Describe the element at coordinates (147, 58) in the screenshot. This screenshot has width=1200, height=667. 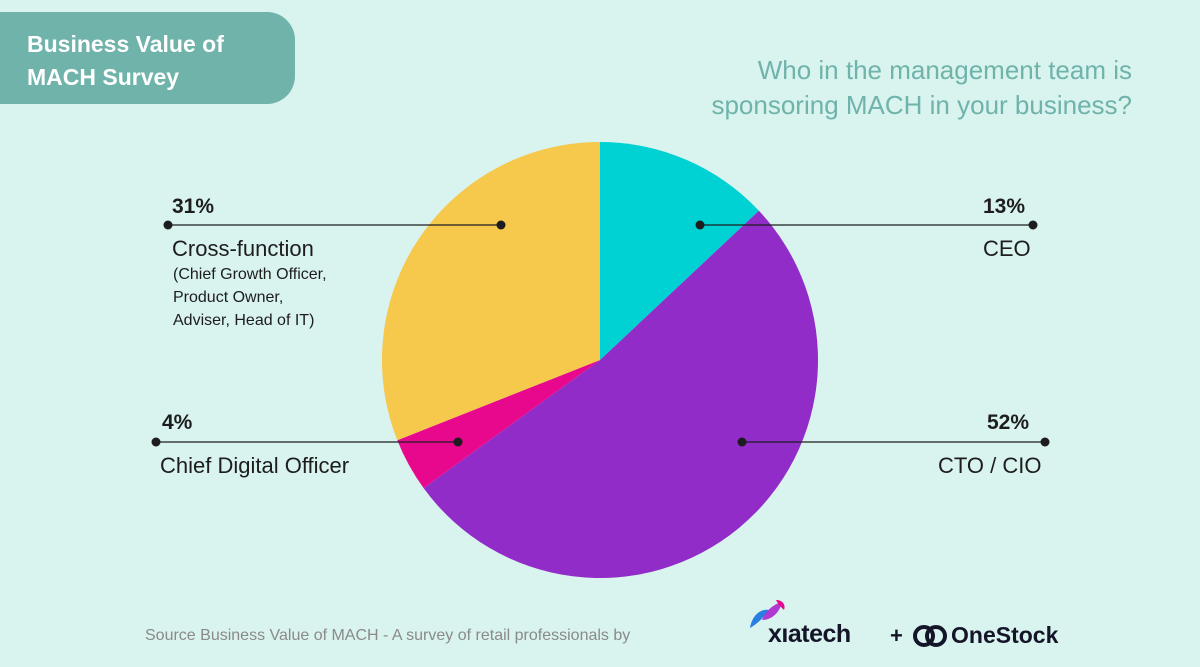
I see `survey-badge: Business Value of MACH Survey` at that location.